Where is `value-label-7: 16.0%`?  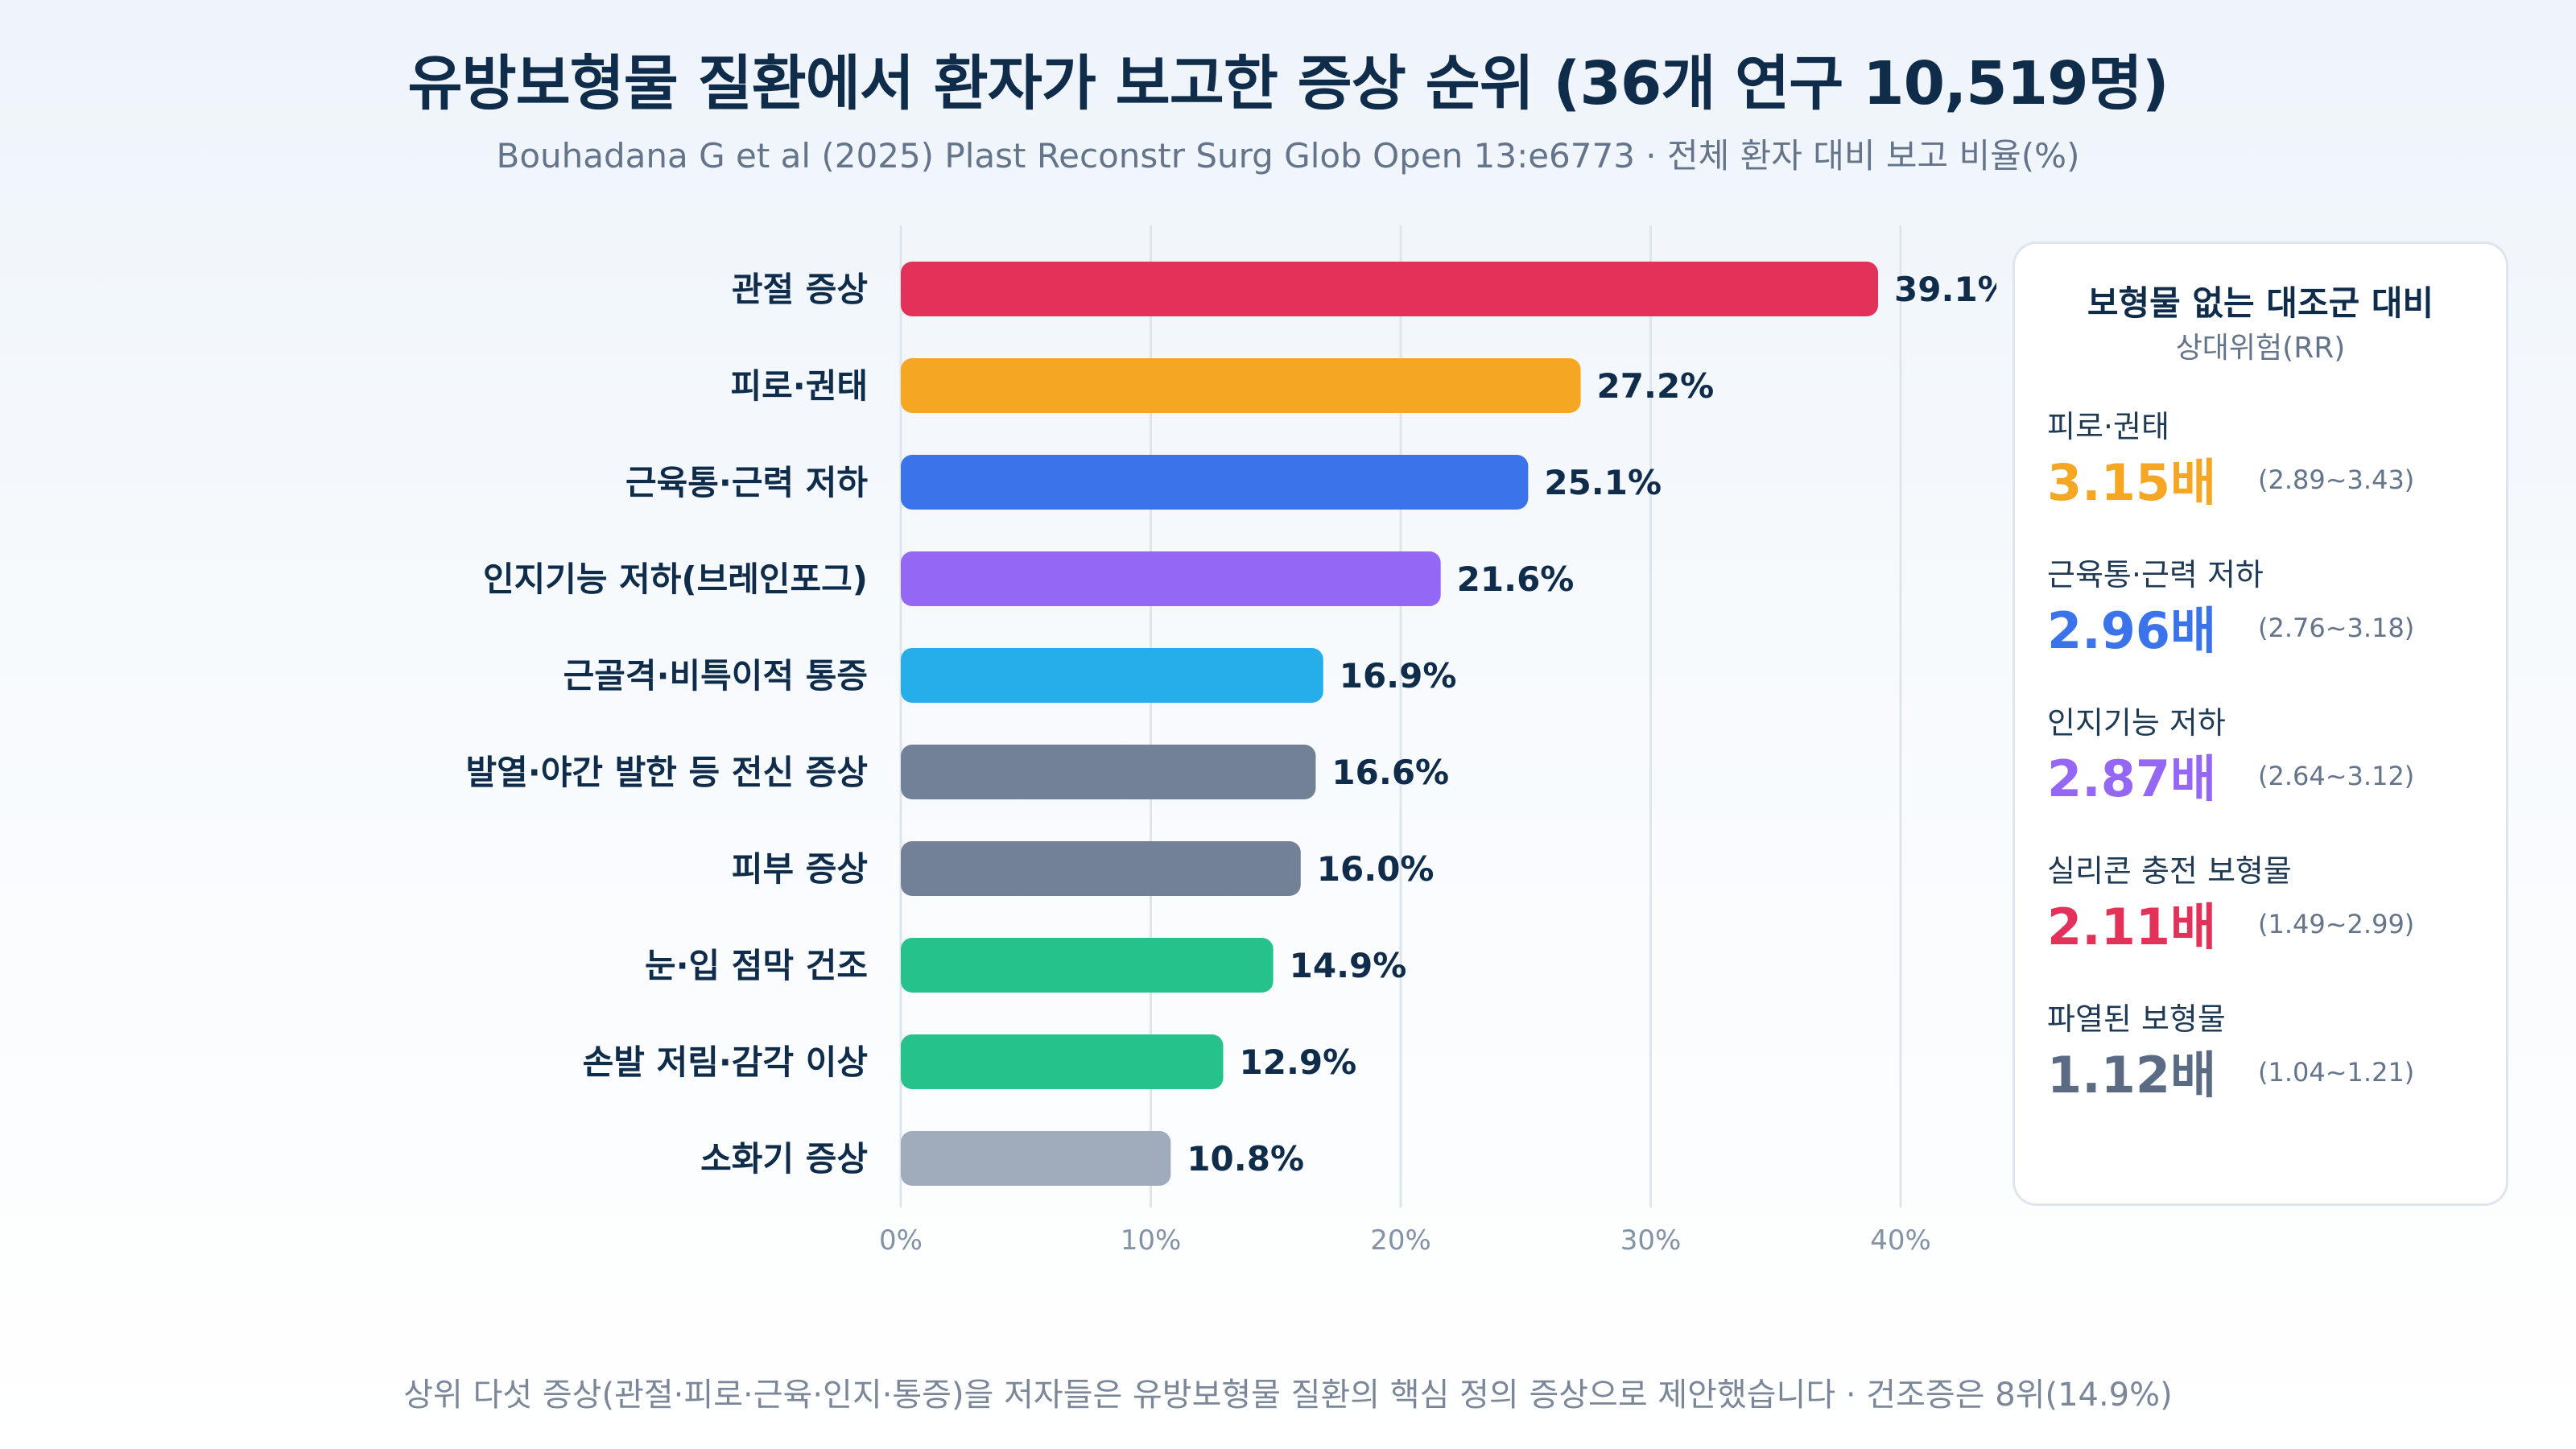 value-label-7: 16.0% is located at coordinates (1376, 869).